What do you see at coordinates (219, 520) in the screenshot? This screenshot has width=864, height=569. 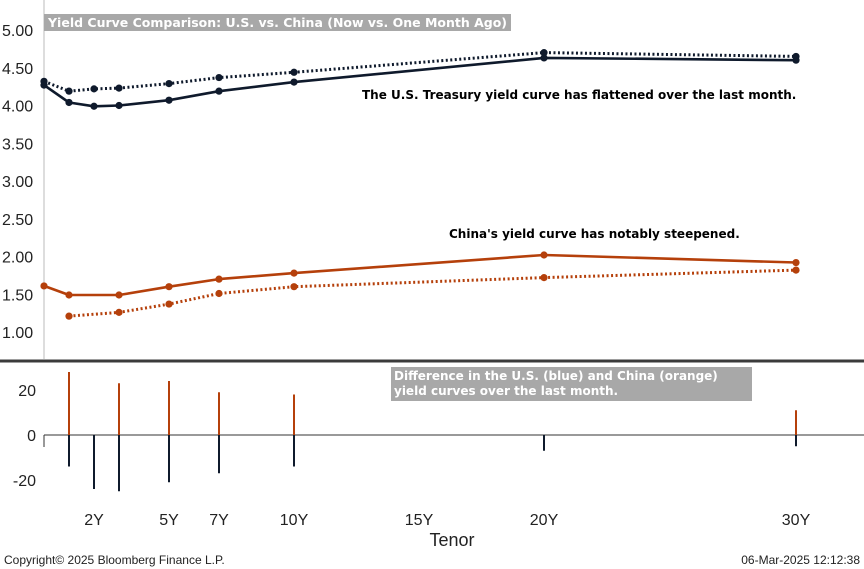 I see `x-tick-label: 7Y` at bounding box center [219, 520].